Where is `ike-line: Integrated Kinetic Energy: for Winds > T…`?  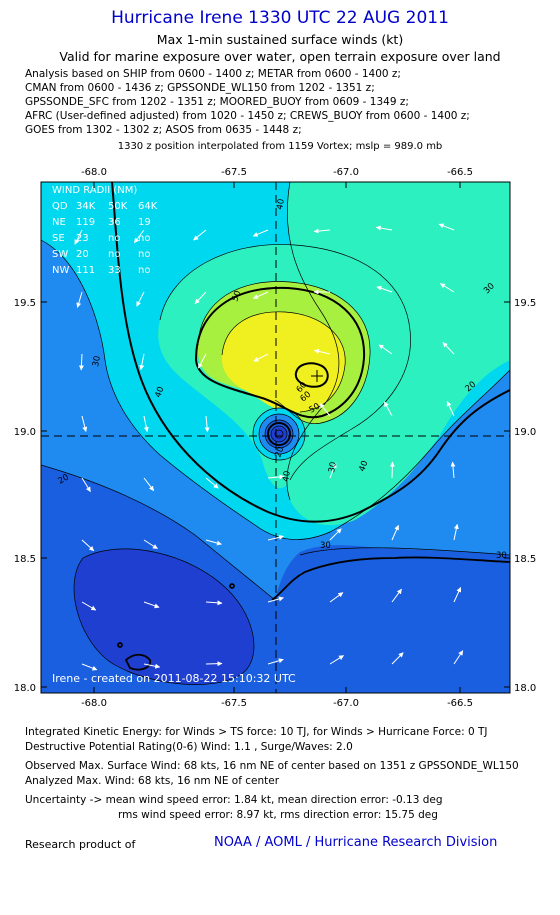
ike-line: Integrated Kinetic Energy: for Winds > T… is located at coordinates (256, 732).